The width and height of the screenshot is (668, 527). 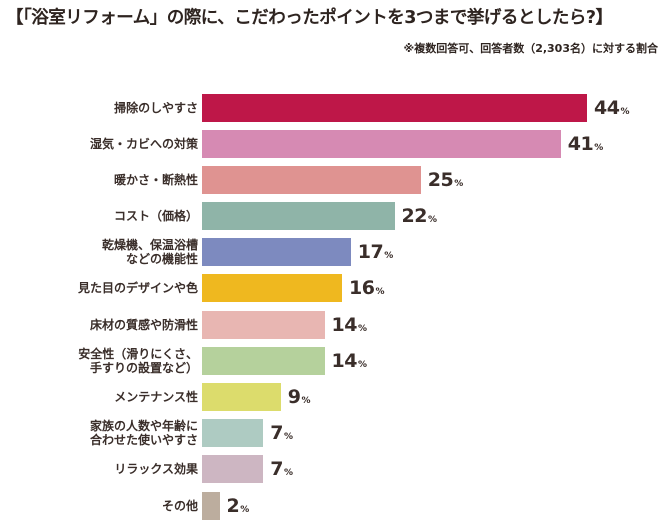 I want to click on bar-row: その他 2%, so click(x=334, y=506).